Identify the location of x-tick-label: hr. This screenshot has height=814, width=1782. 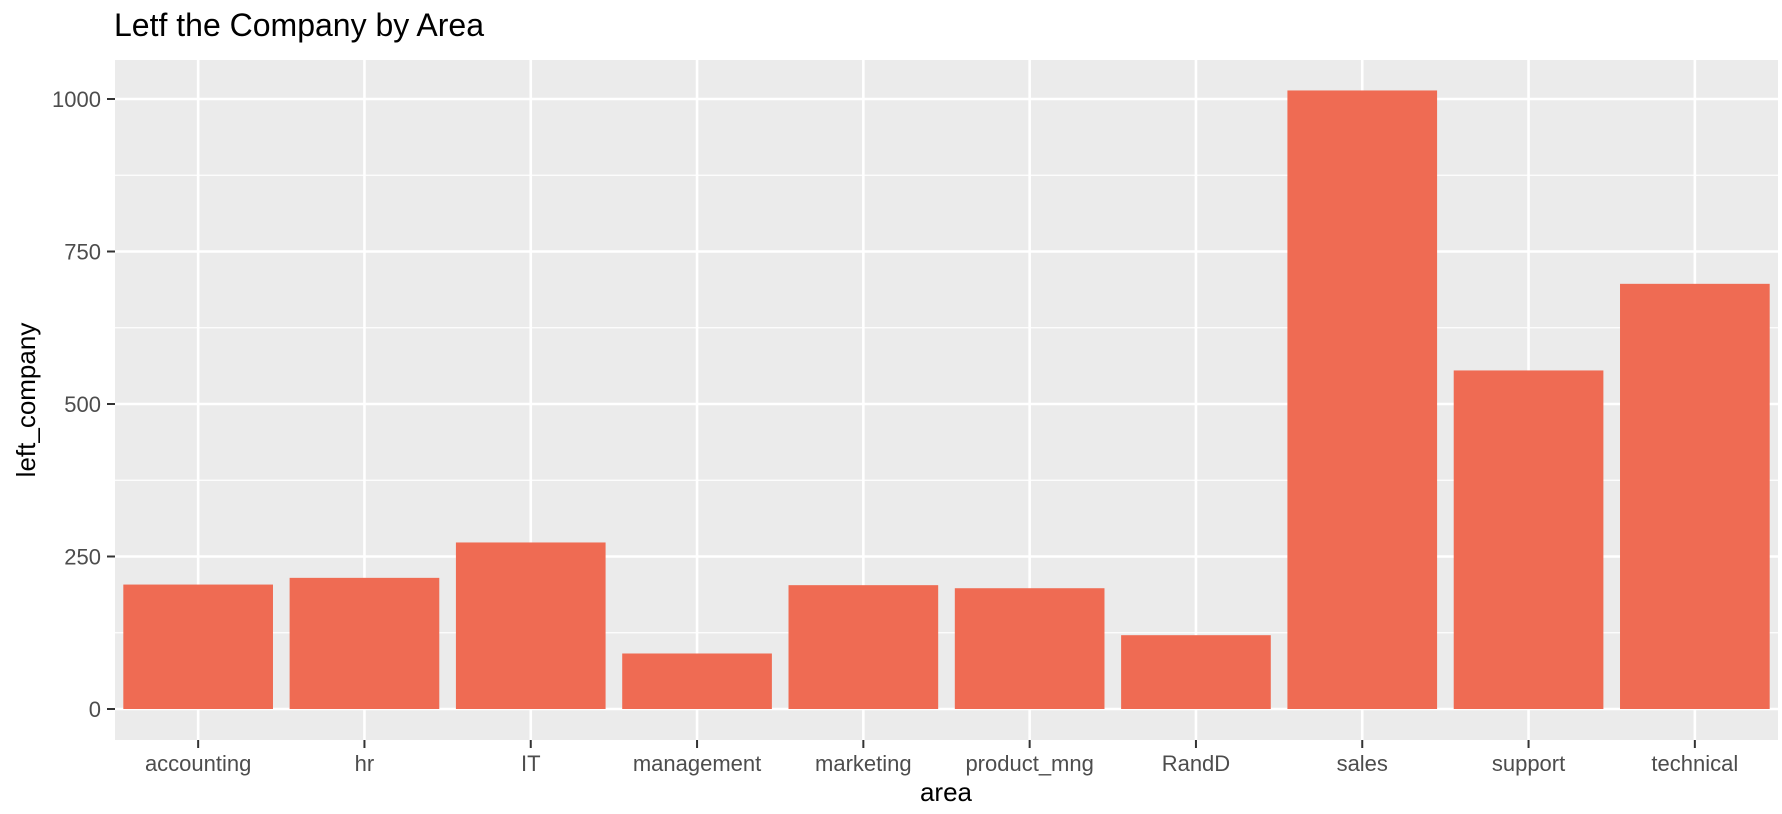
(365, 763).